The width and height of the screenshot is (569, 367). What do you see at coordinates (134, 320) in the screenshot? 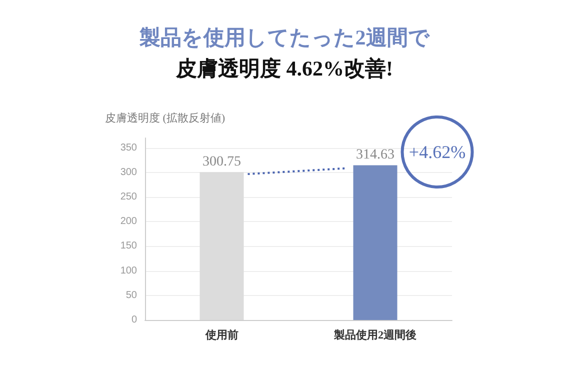
I see `y-tick-label: 0` at bounding box center [134, 320].